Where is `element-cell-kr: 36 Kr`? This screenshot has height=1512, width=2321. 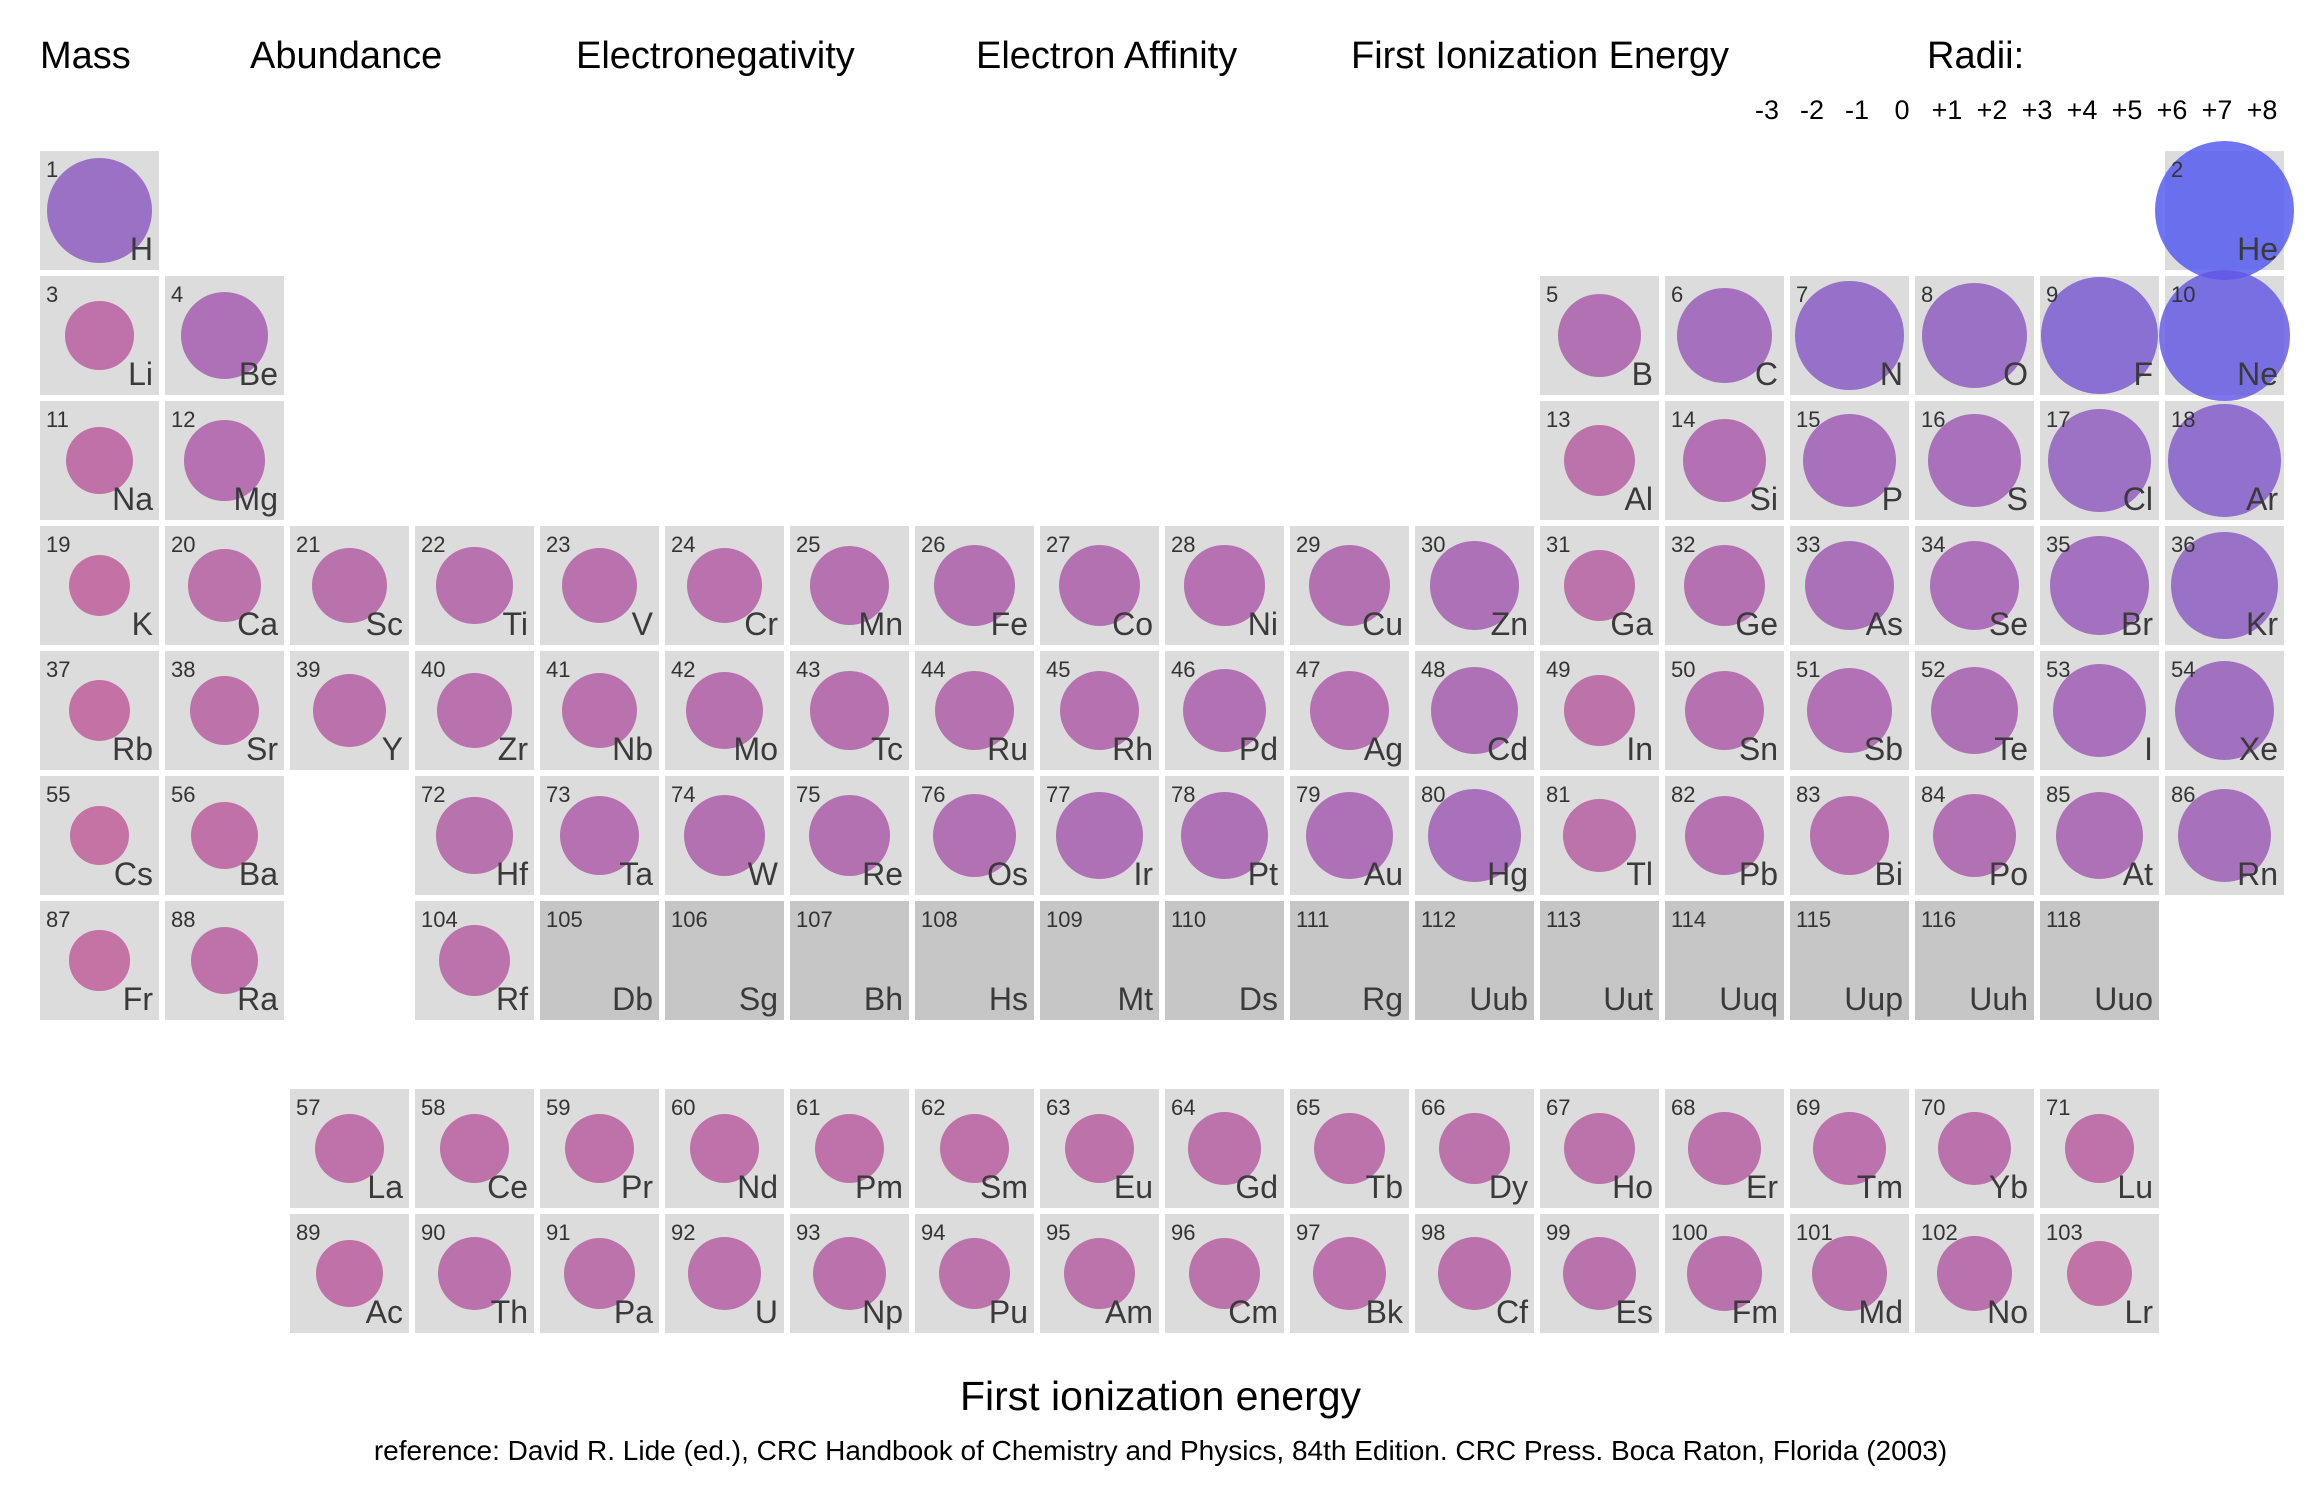 element-cell-kr: 36 Kr is located at coordinates (2224, 585).